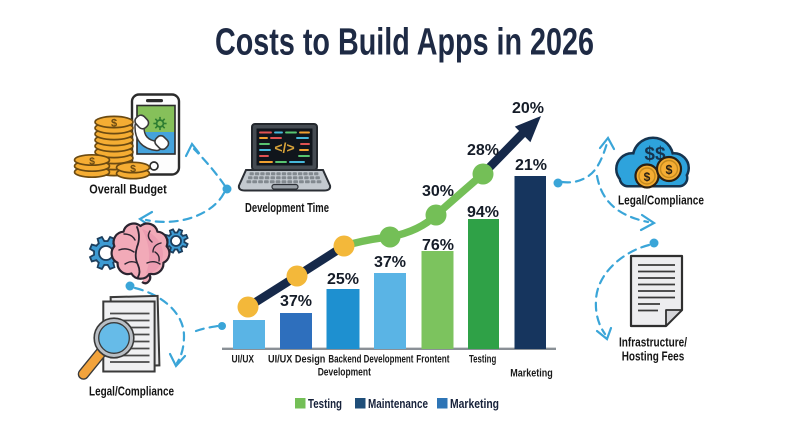 This screenshot has height=436, width=800. Describe the element at coordinates (438, 245) in the screenshot. I see `svg-text: 76%` at that location.